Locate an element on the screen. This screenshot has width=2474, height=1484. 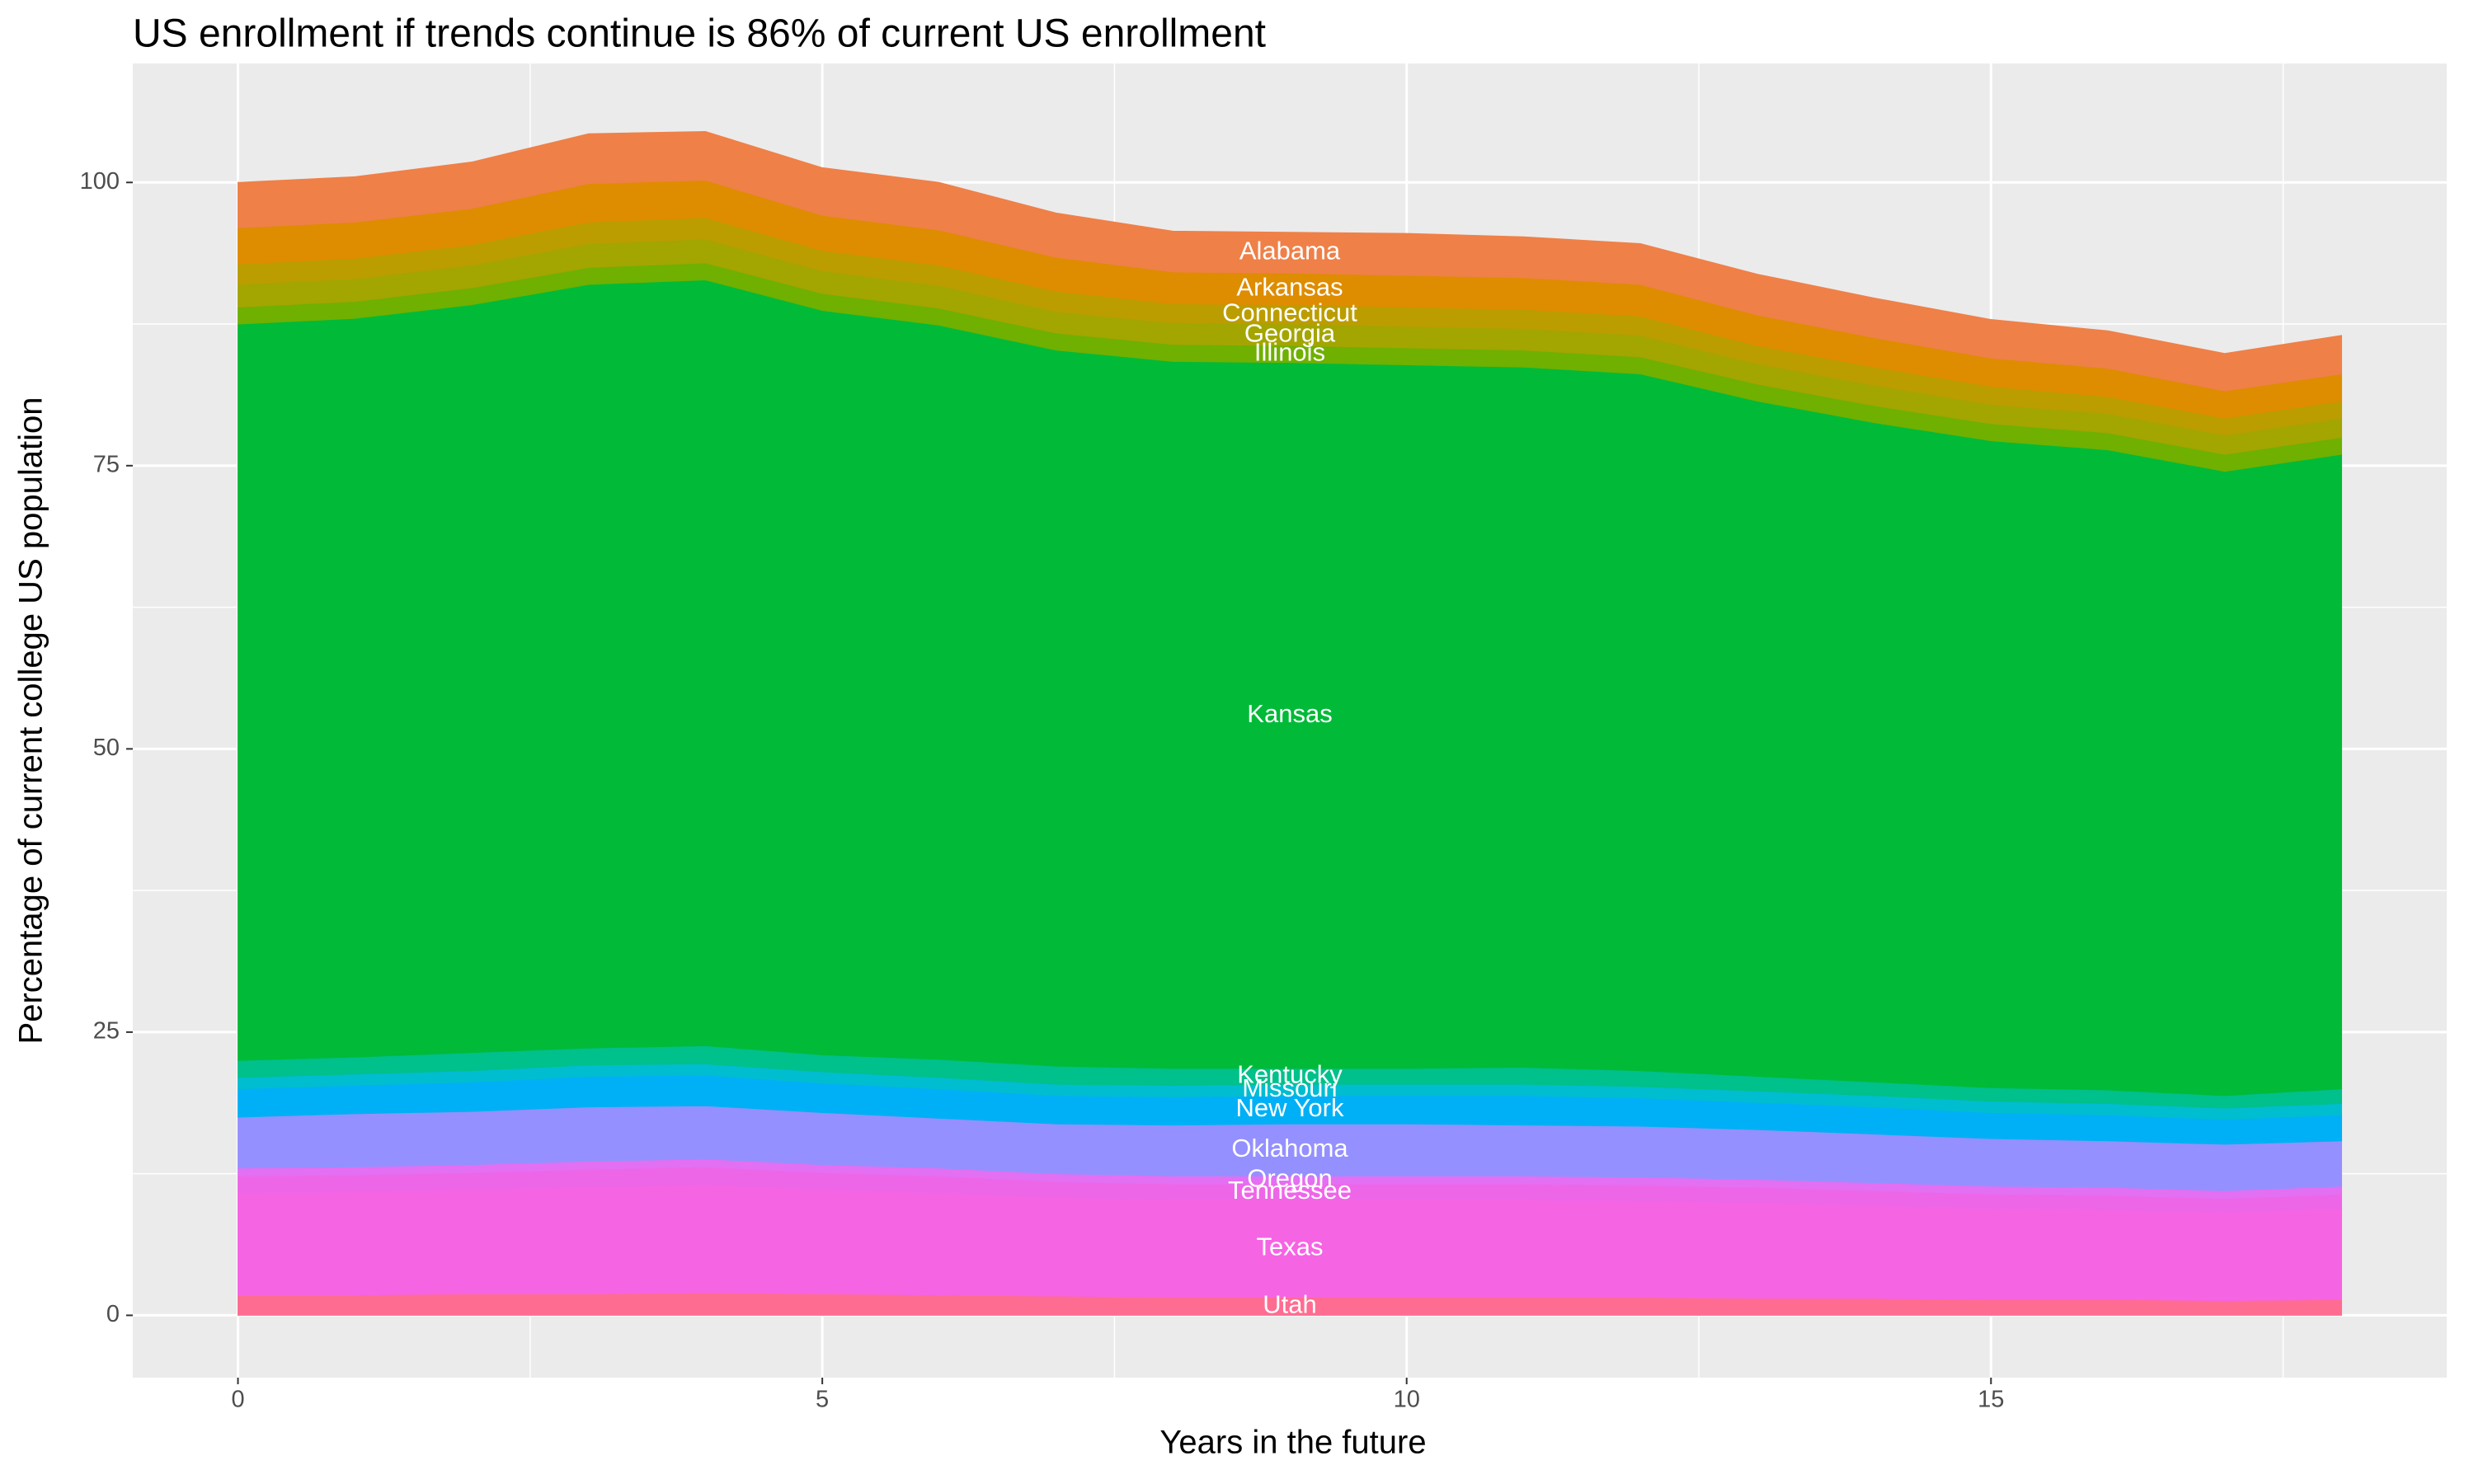
area-label: Kentucky is located at coordinates (1290, 1074).